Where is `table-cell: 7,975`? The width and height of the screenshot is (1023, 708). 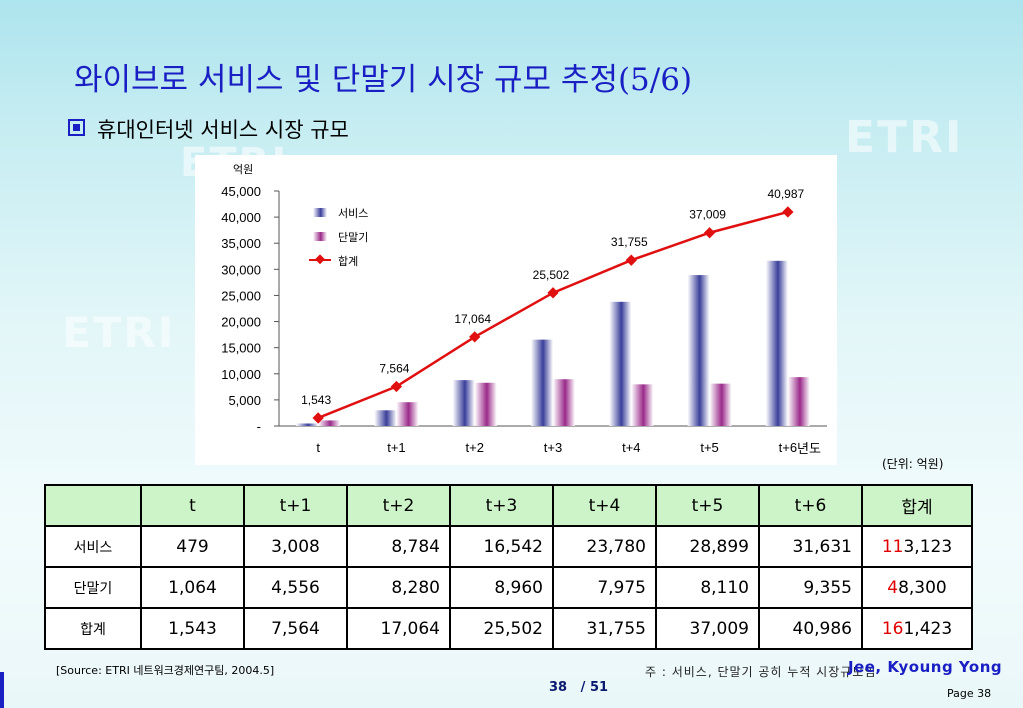 table-cell: 7,975 is located at coordinates (604, 587).